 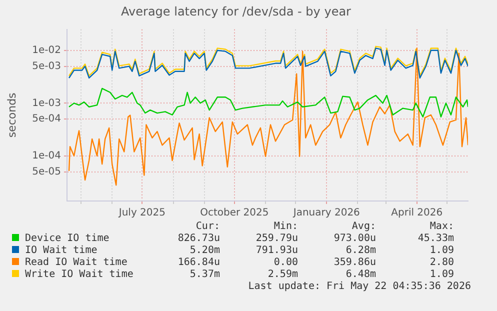 What do you see at coordinates (46, 50) in the screenshot?
I see `y-tick-label: 1e-02` at bounding box center [46, 50].